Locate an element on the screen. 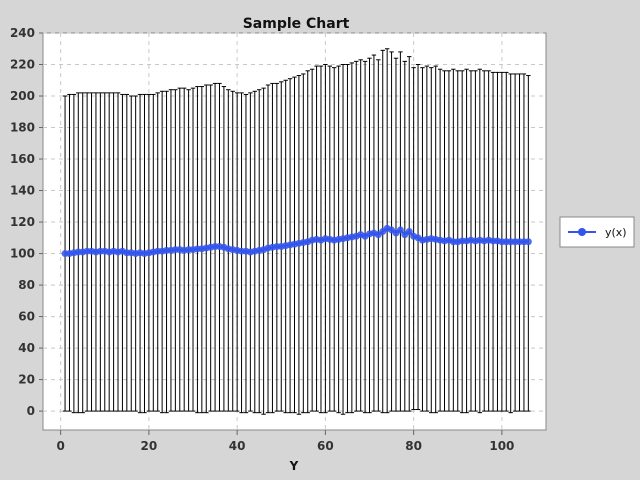 The height and width of the screenshot is (480, 640). y-tick-label: 40 is located at coordinates (26, 348).